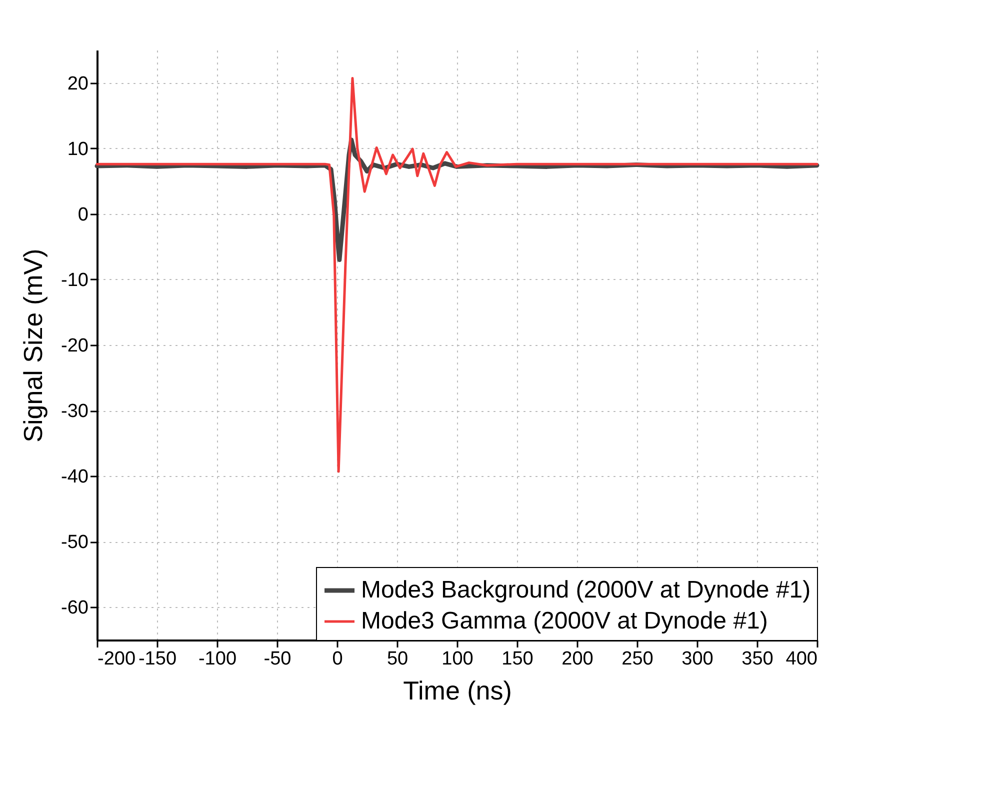  Describe the element at coordinates (74, 411) in the screenshot. I see `y-tick-label: -30` at that location.